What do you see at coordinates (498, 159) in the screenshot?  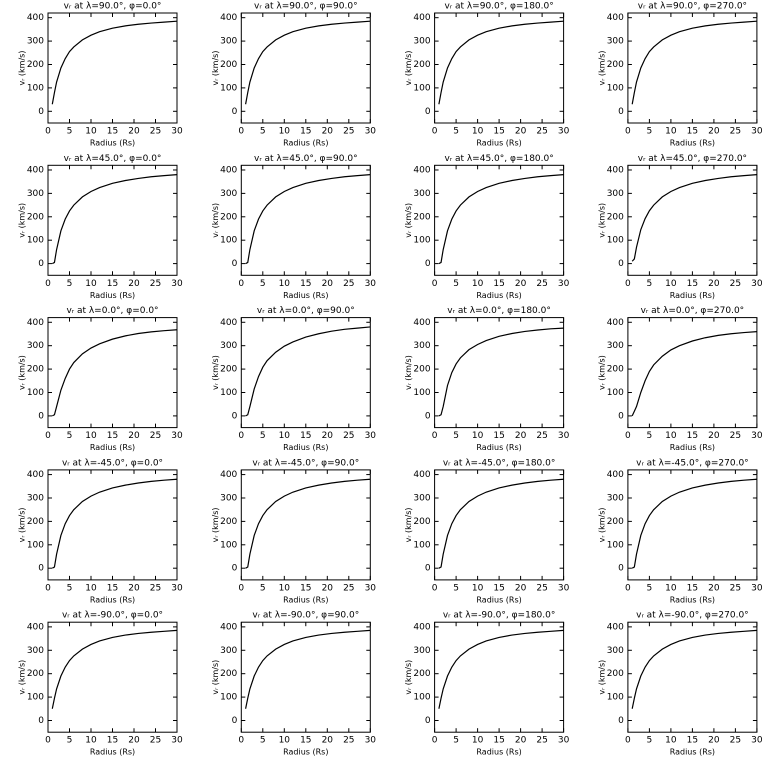 I see `chart-title: vᵣ at λ=45.0°, φ=180.0°` at bounding box center [498, 159].